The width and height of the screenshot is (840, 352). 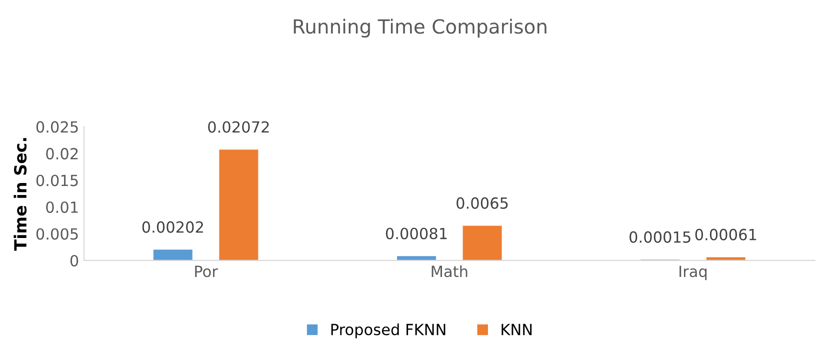 What do you see at coordinates (482, 203) in the screenshot?
I see `data-label: 0.0065` at bounding box center [482, 203].